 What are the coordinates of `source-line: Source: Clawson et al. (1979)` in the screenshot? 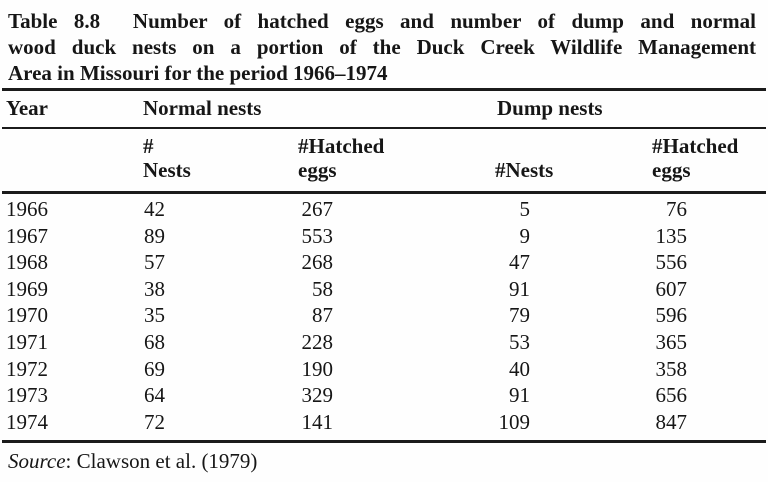 It's located at (132, 461).